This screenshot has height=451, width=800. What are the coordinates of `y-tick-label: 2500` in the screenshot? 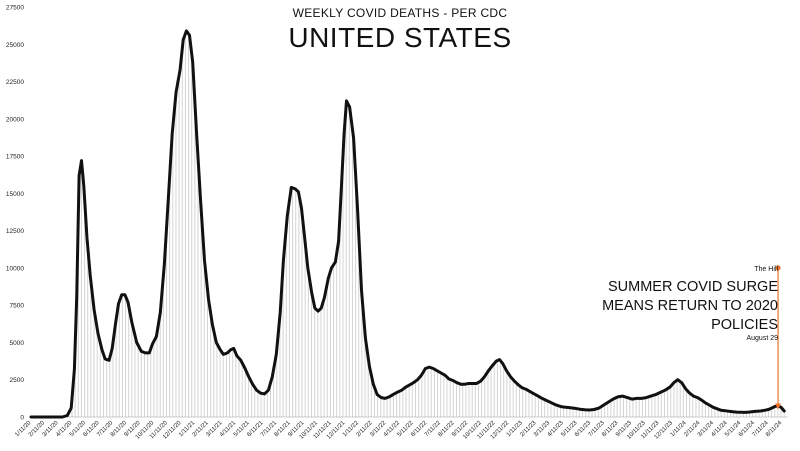 It's located at (17, 380).